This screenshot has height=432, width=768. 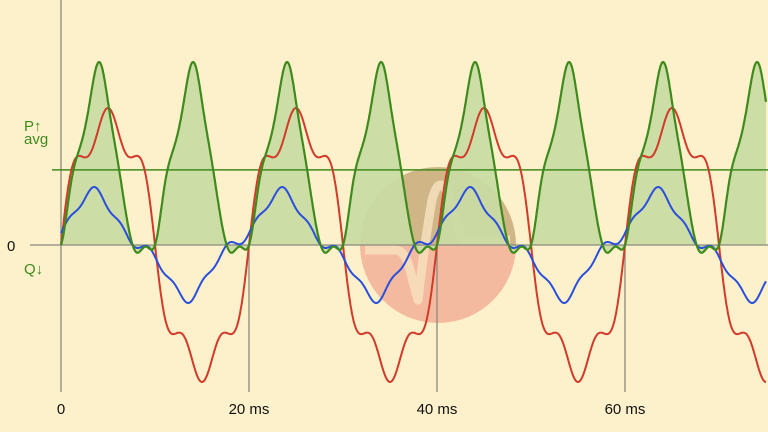 What do you see at coordinates (249, 409) in the screenshot?
I see `x-tick-label: 20 ms` at bounding box center [249, 409].